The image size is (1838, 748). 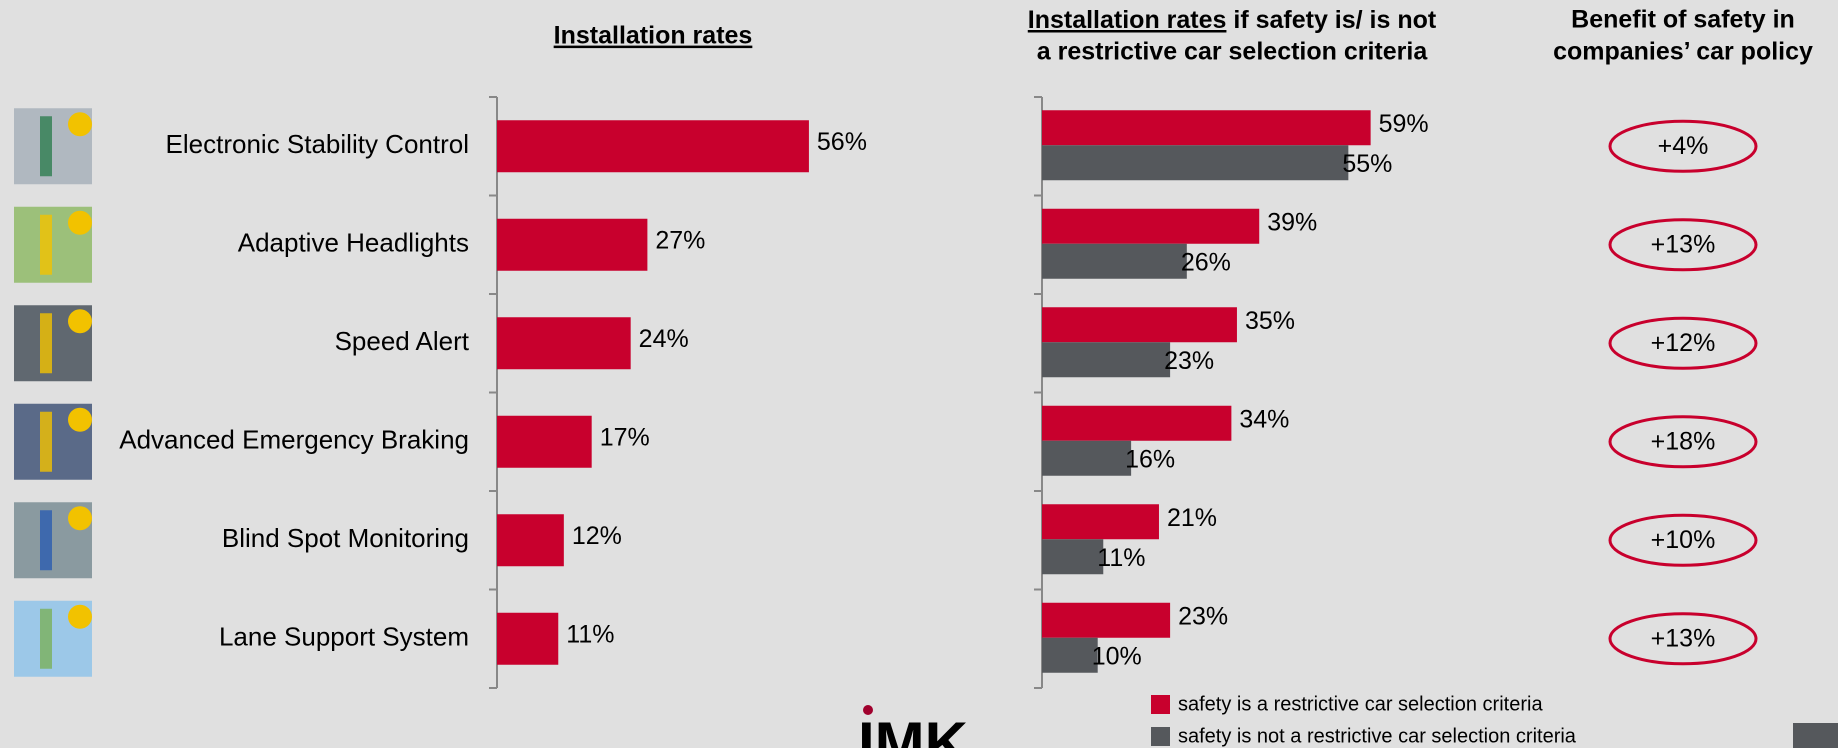 I want to click on value-label: 16%, so click(x=1150, y=459).